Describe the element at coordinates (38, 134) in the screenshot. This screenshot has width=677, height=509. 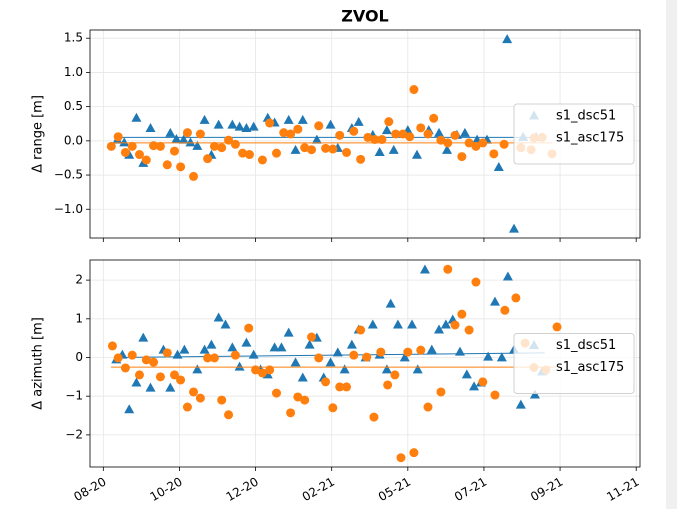
I see `y-axis-label: Δ range [m]` at that location.